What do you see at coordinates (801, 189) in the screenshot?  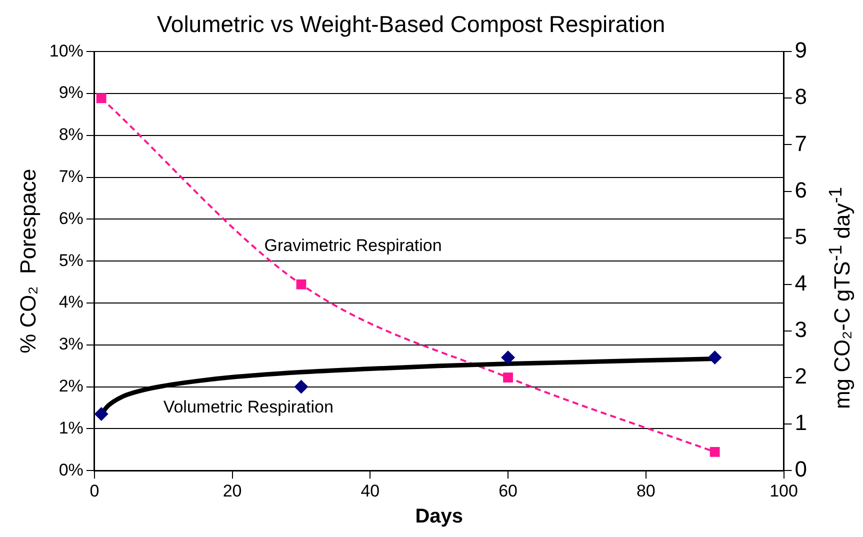 I see `y2-tick-label: 6` at bounding box center [801, 189].